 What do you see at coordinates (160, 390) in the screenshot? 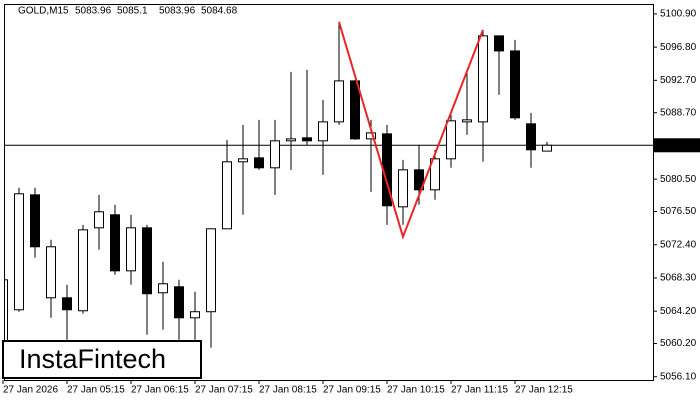
I see `x-tick-label: 27 Jan 06:15` at bounding box center [160, 390].